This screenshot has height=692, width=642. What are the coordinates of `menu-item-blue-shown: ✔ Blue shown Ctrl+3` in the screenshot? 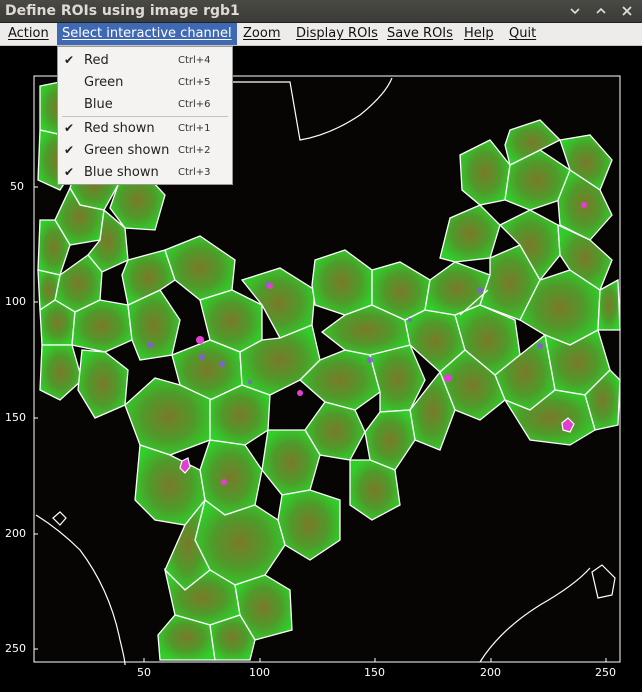 It's located at (137, 172).